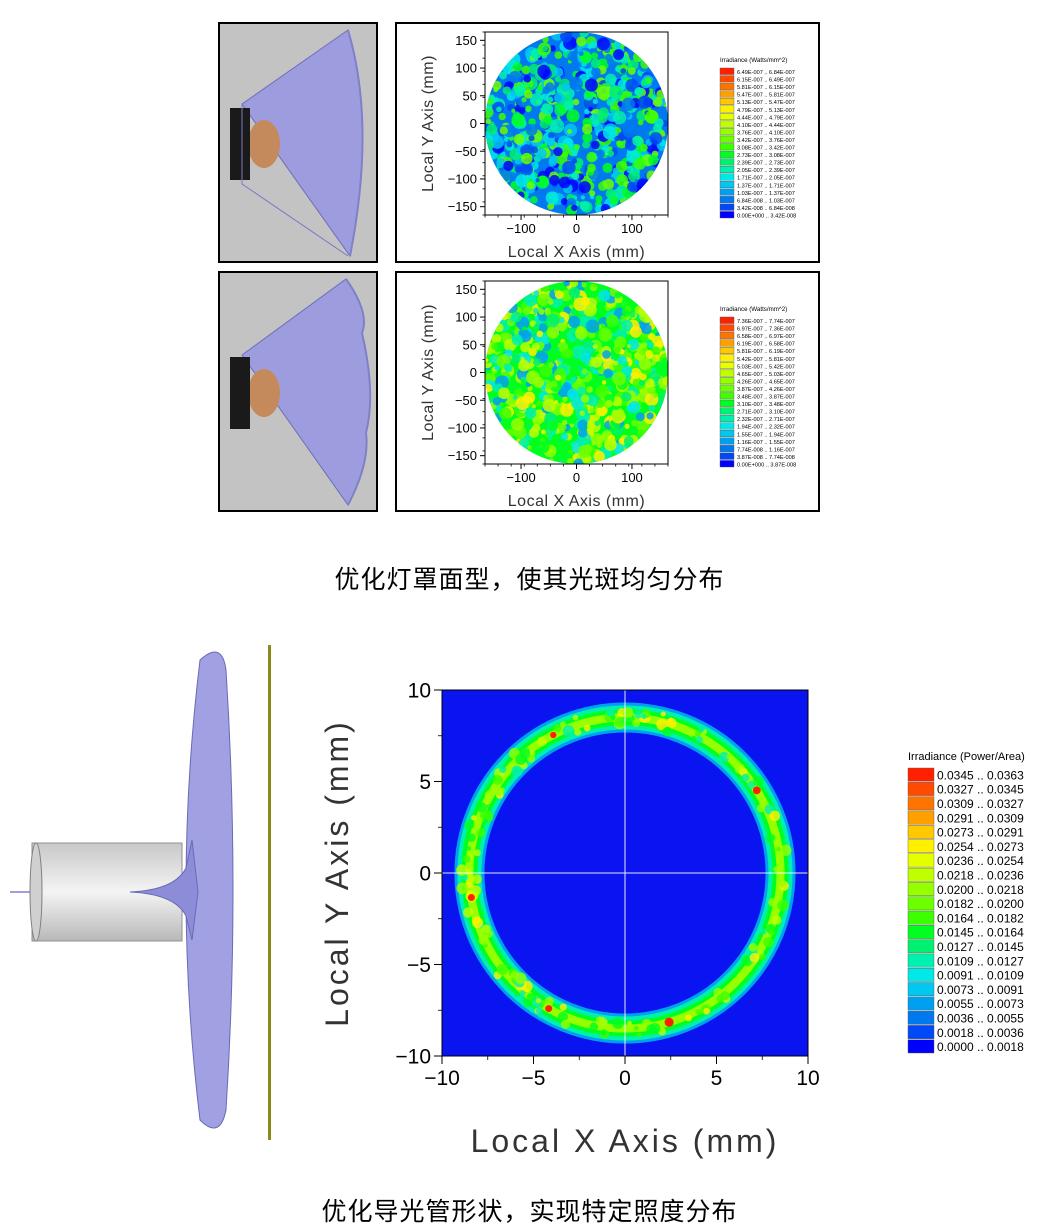 This screenshot has height=1232, width=1059. What do you see at coordinates (980, 775) in the screenshot?
I see `legend-label: 0.0345 .. 0.0363` at bounding box center [980, 775].